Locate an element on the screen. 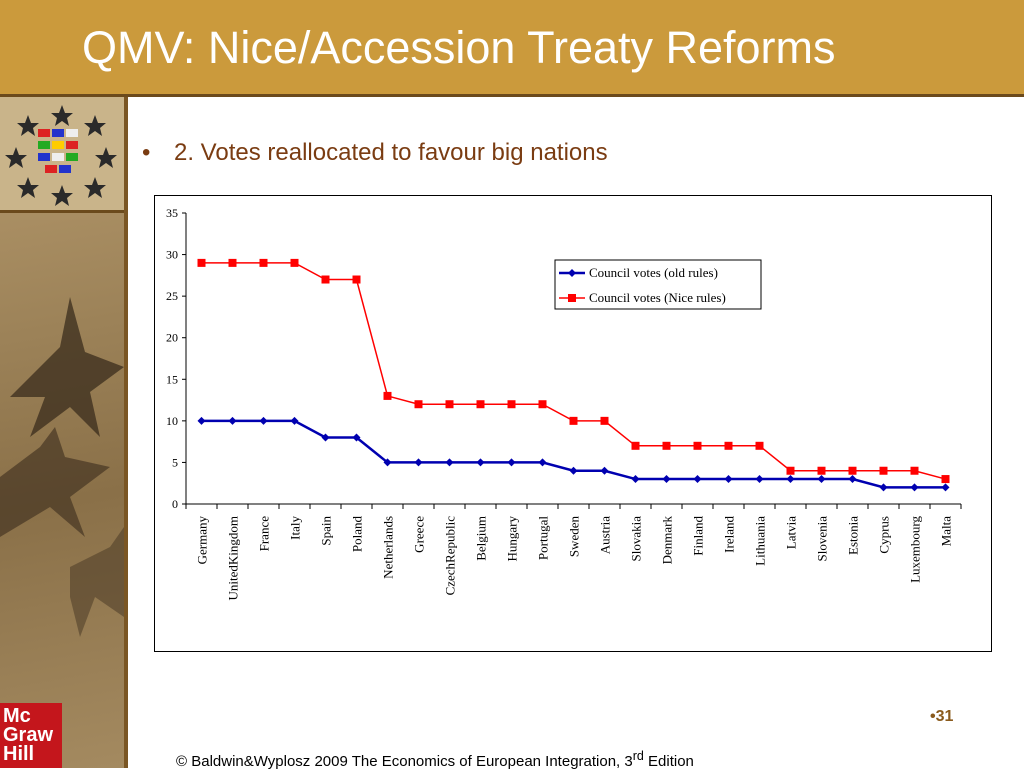 The width and height of the screenshot is (1024, 770). page-number: •31 is located at coordinates (942, 716).